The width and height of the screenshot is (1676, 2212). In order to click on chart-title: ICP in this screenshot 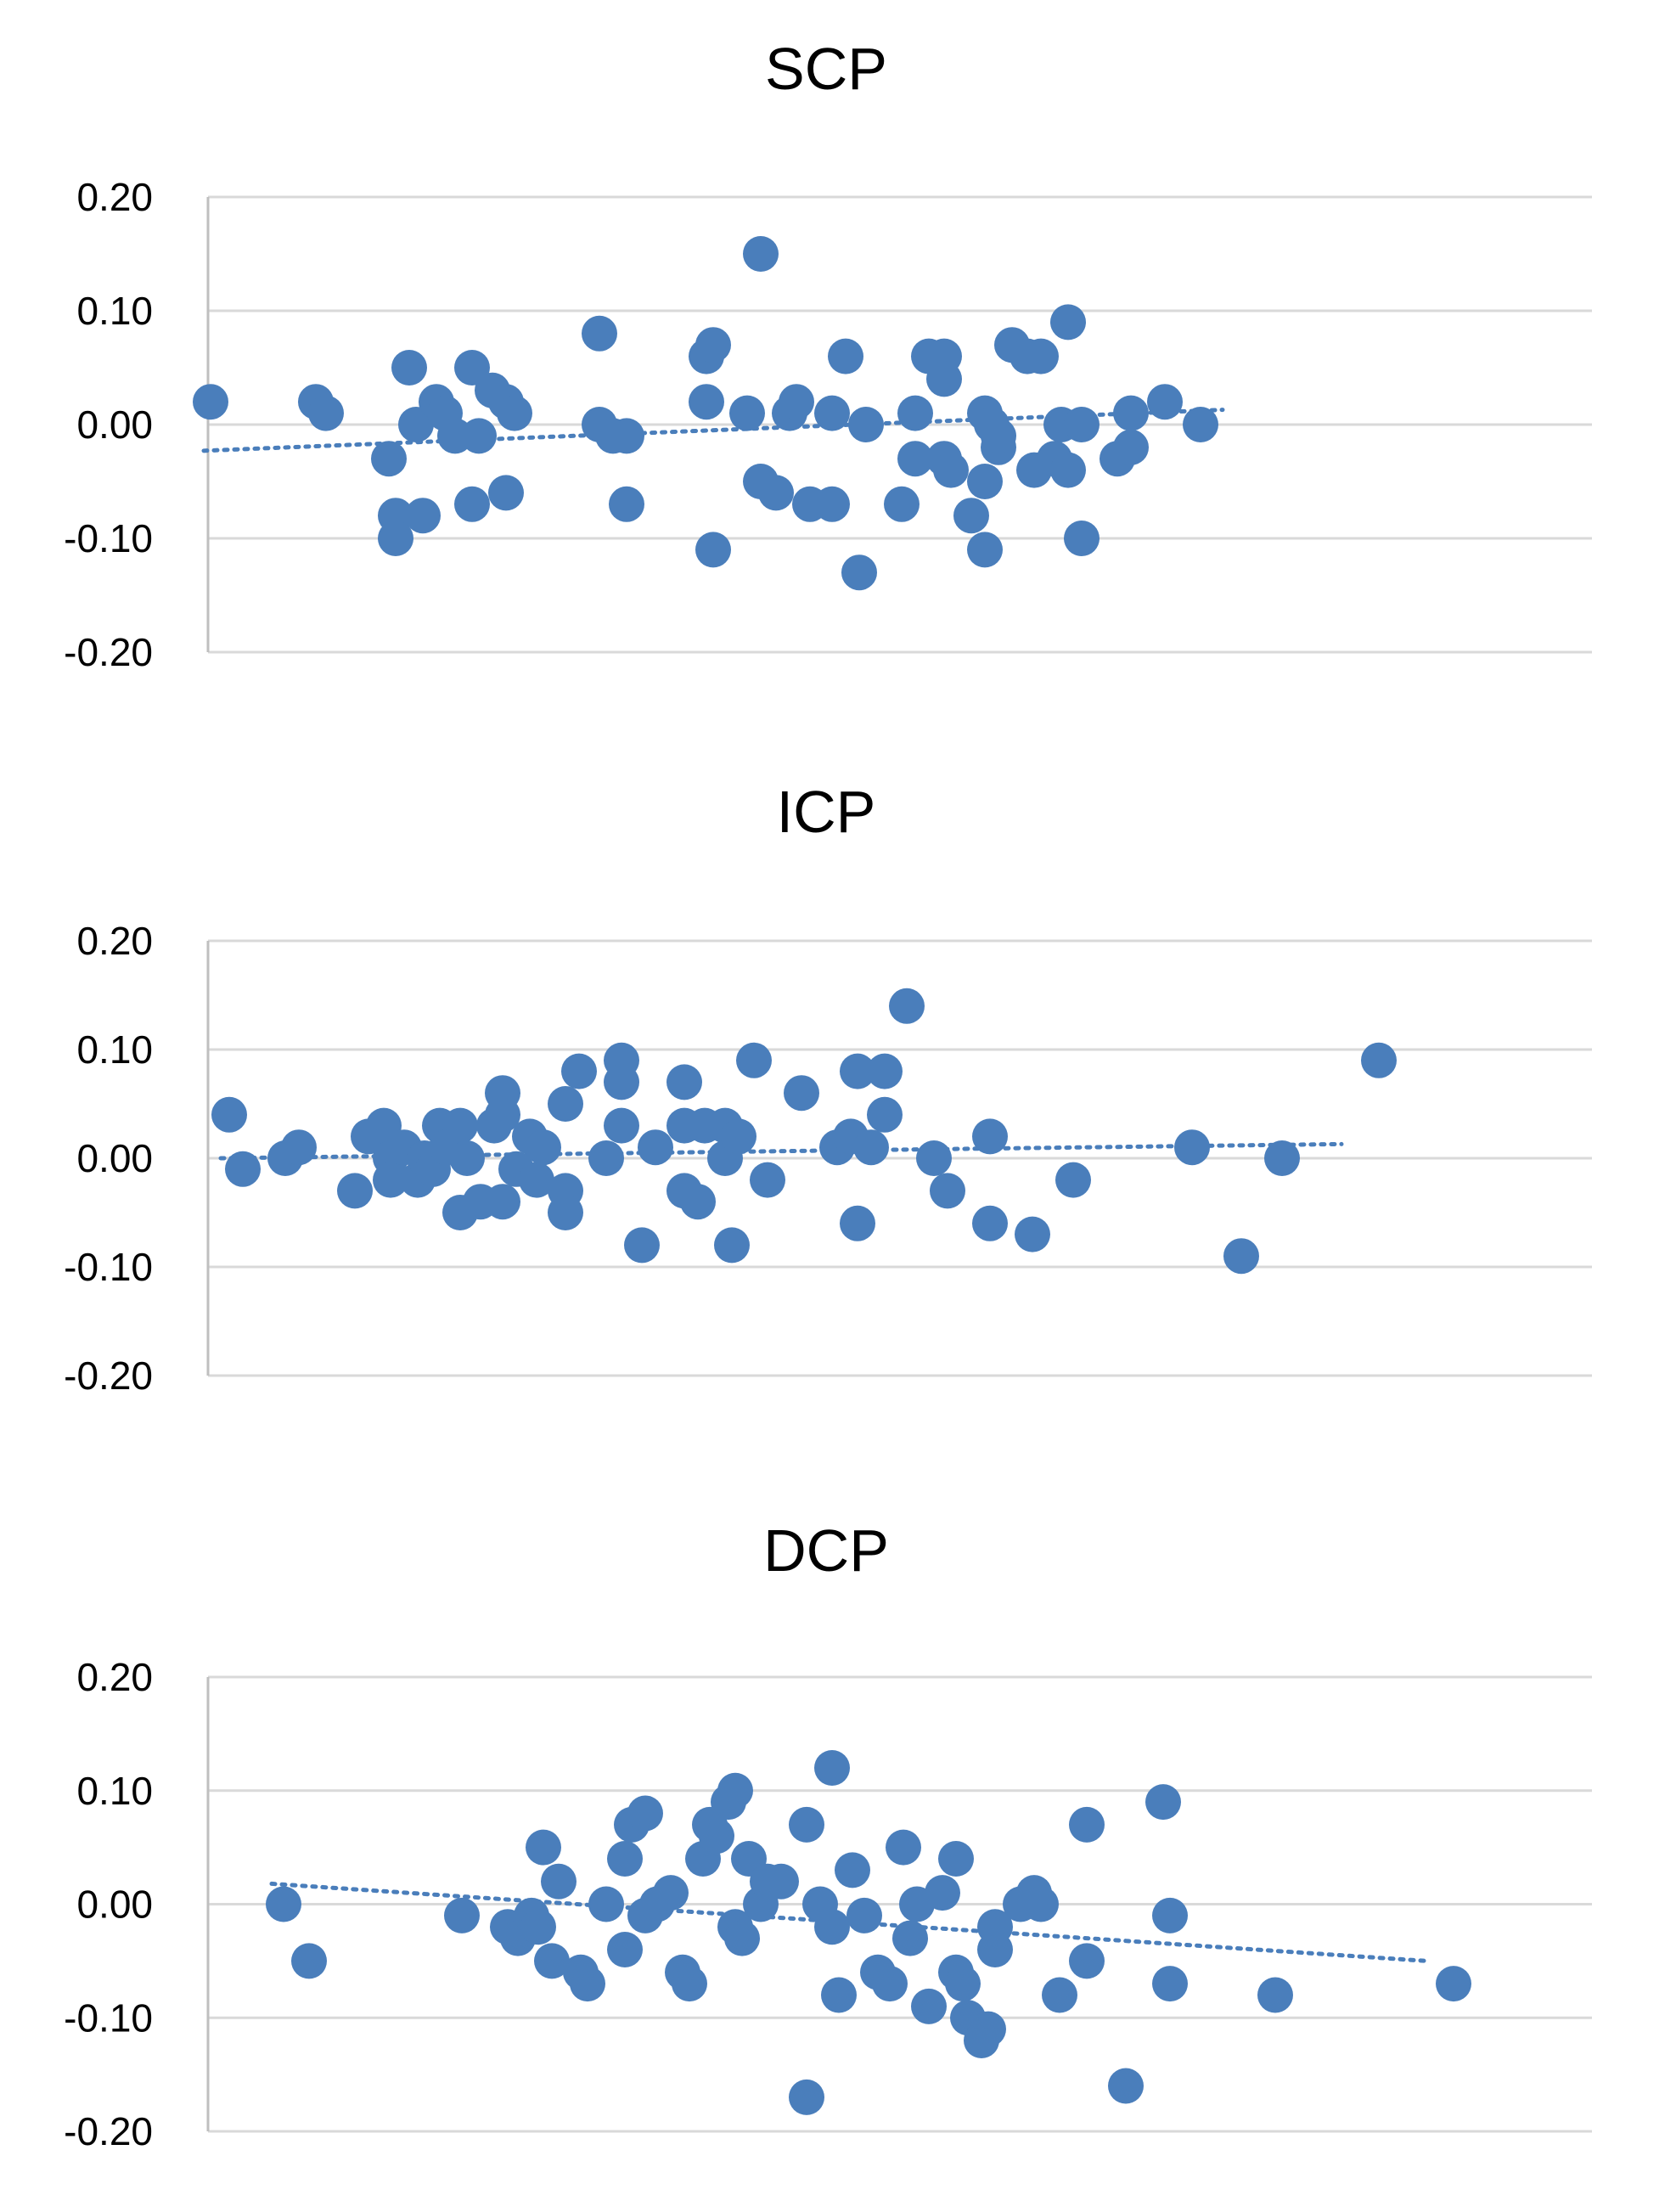, I will do `click(826, 812)`.